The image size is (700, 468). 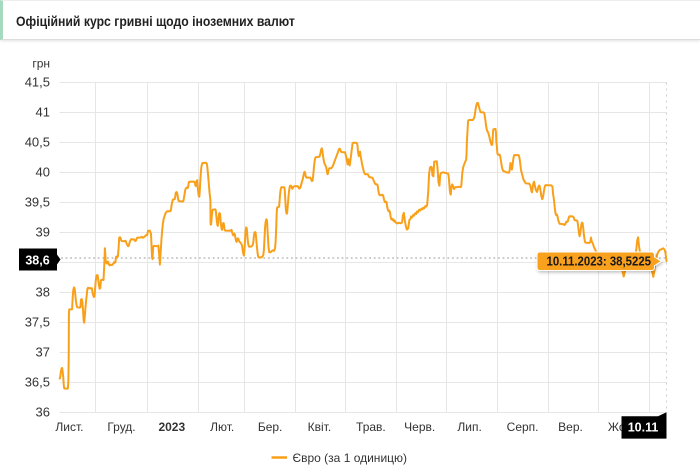 I want to click on svg-text: 10.11, so click(x=643, y=428).